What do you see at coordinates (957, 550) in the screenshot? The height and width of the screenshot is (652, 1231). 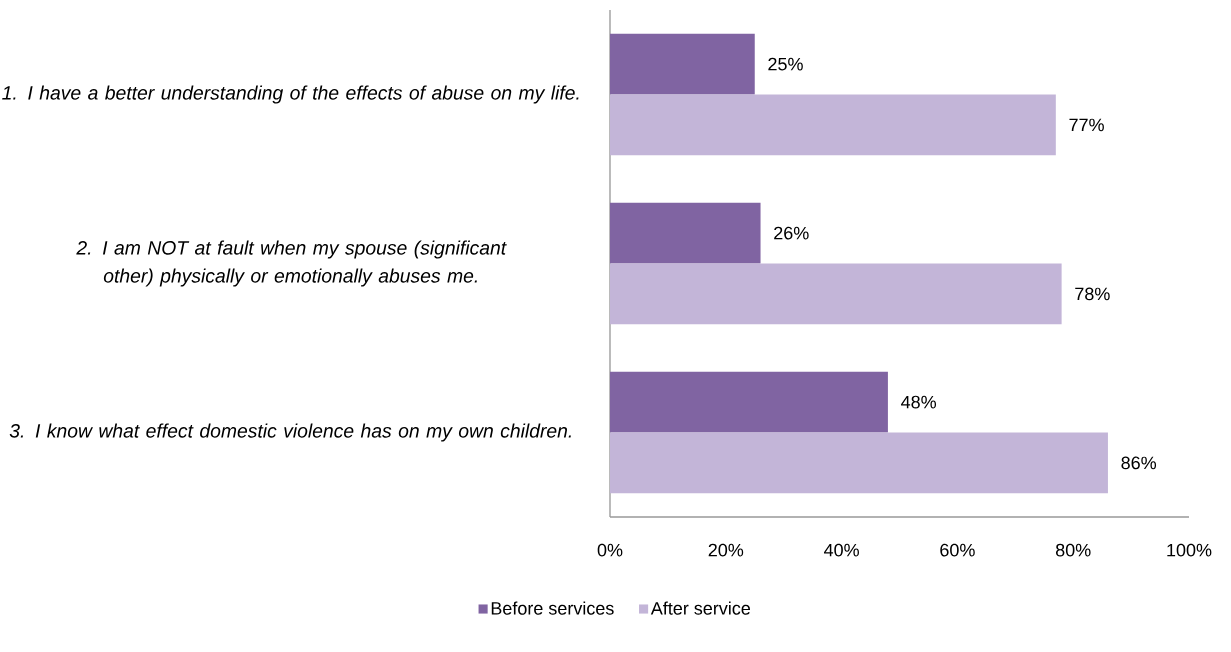 I see `x-tick-label: 60%` at bounding box center [957, 550].